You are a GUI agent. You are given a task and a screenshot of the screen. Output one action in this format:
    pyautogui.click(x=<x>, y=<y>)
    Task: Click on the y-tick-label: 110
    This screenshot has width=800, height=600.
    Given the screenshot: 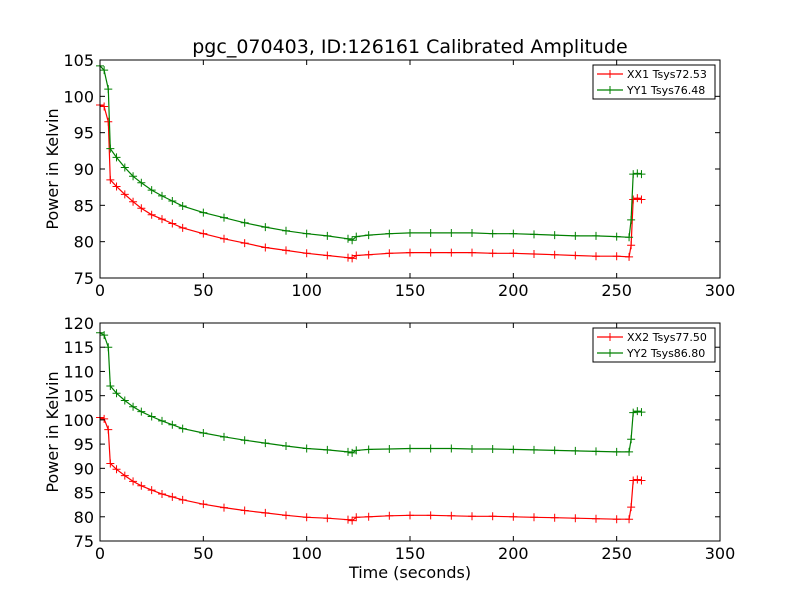 What is the action you would take?
    pyautogui.click(x=78, y=371)
    